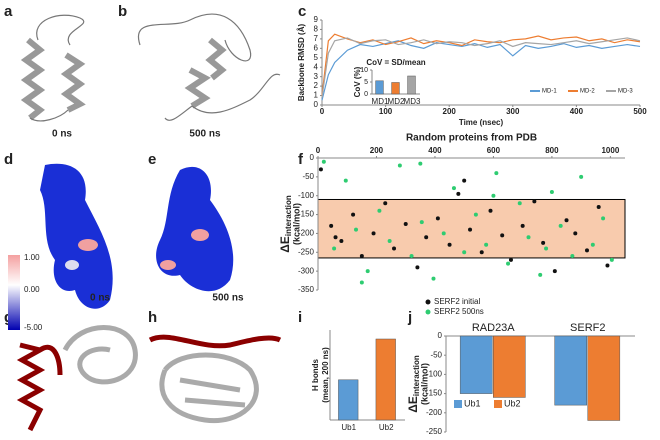 This screenshot has height=440, width=660. What do you see at coordinates (301, 62) in the screenshot?
I see `y-axis-label: Backbone RMSD (Å)` at bounding box center [301, 62].